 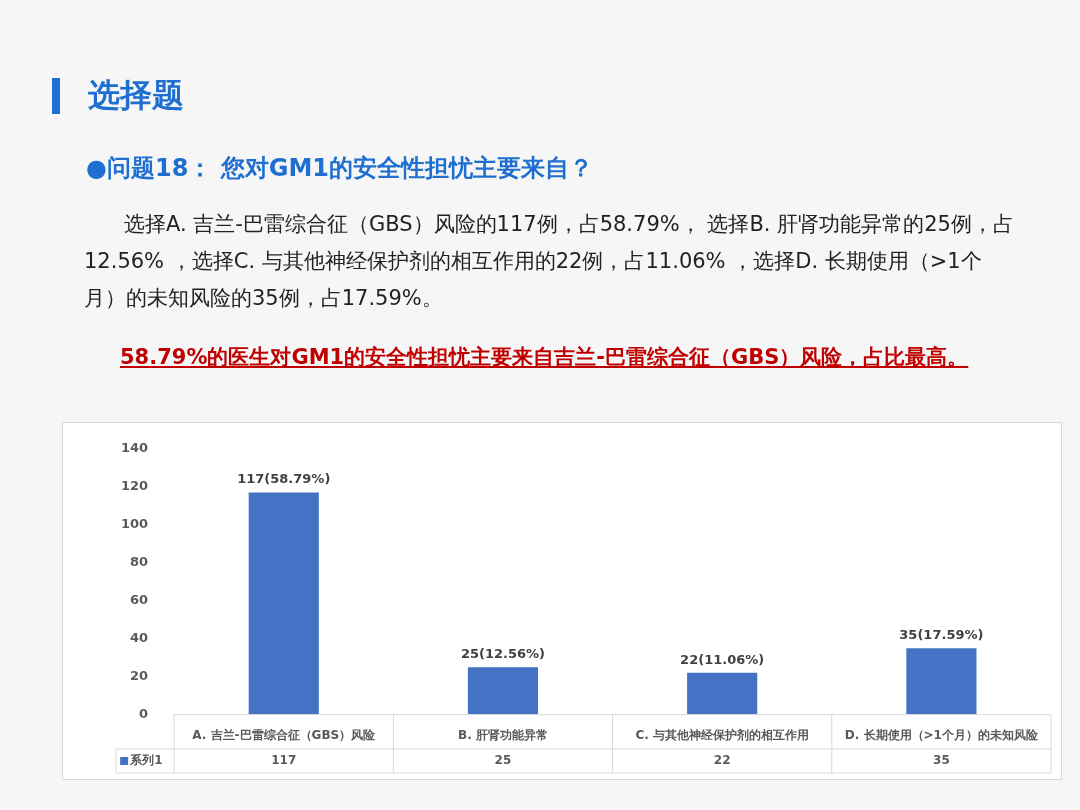 I want to click on data-label: 22, so click(x=722, y=760).